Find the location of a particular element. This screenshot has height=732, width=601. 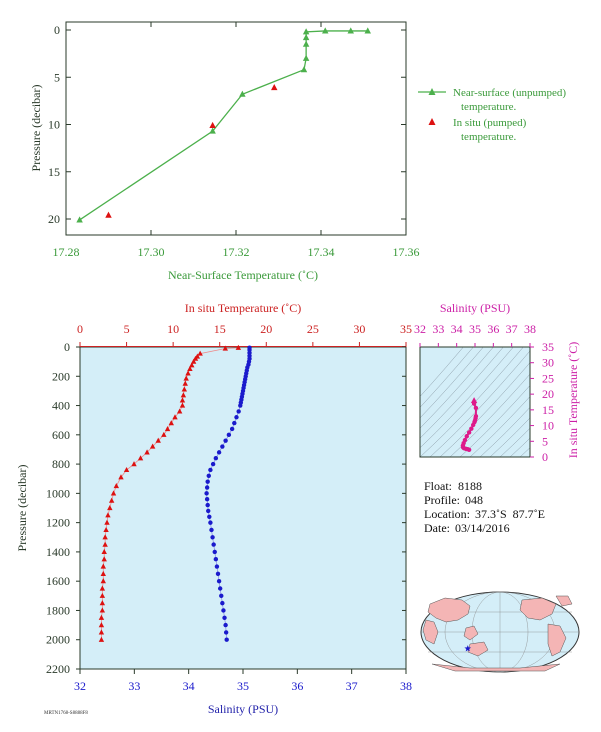

profile-line: Profile: 048 is located at coordinates (453, 500).